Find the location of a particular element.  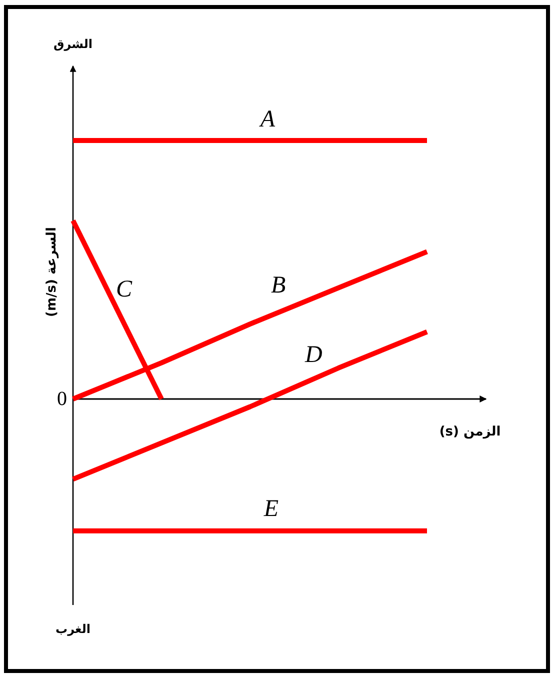

y-axis-title: السرعة (m/s) is located at coordinates (52, 272).